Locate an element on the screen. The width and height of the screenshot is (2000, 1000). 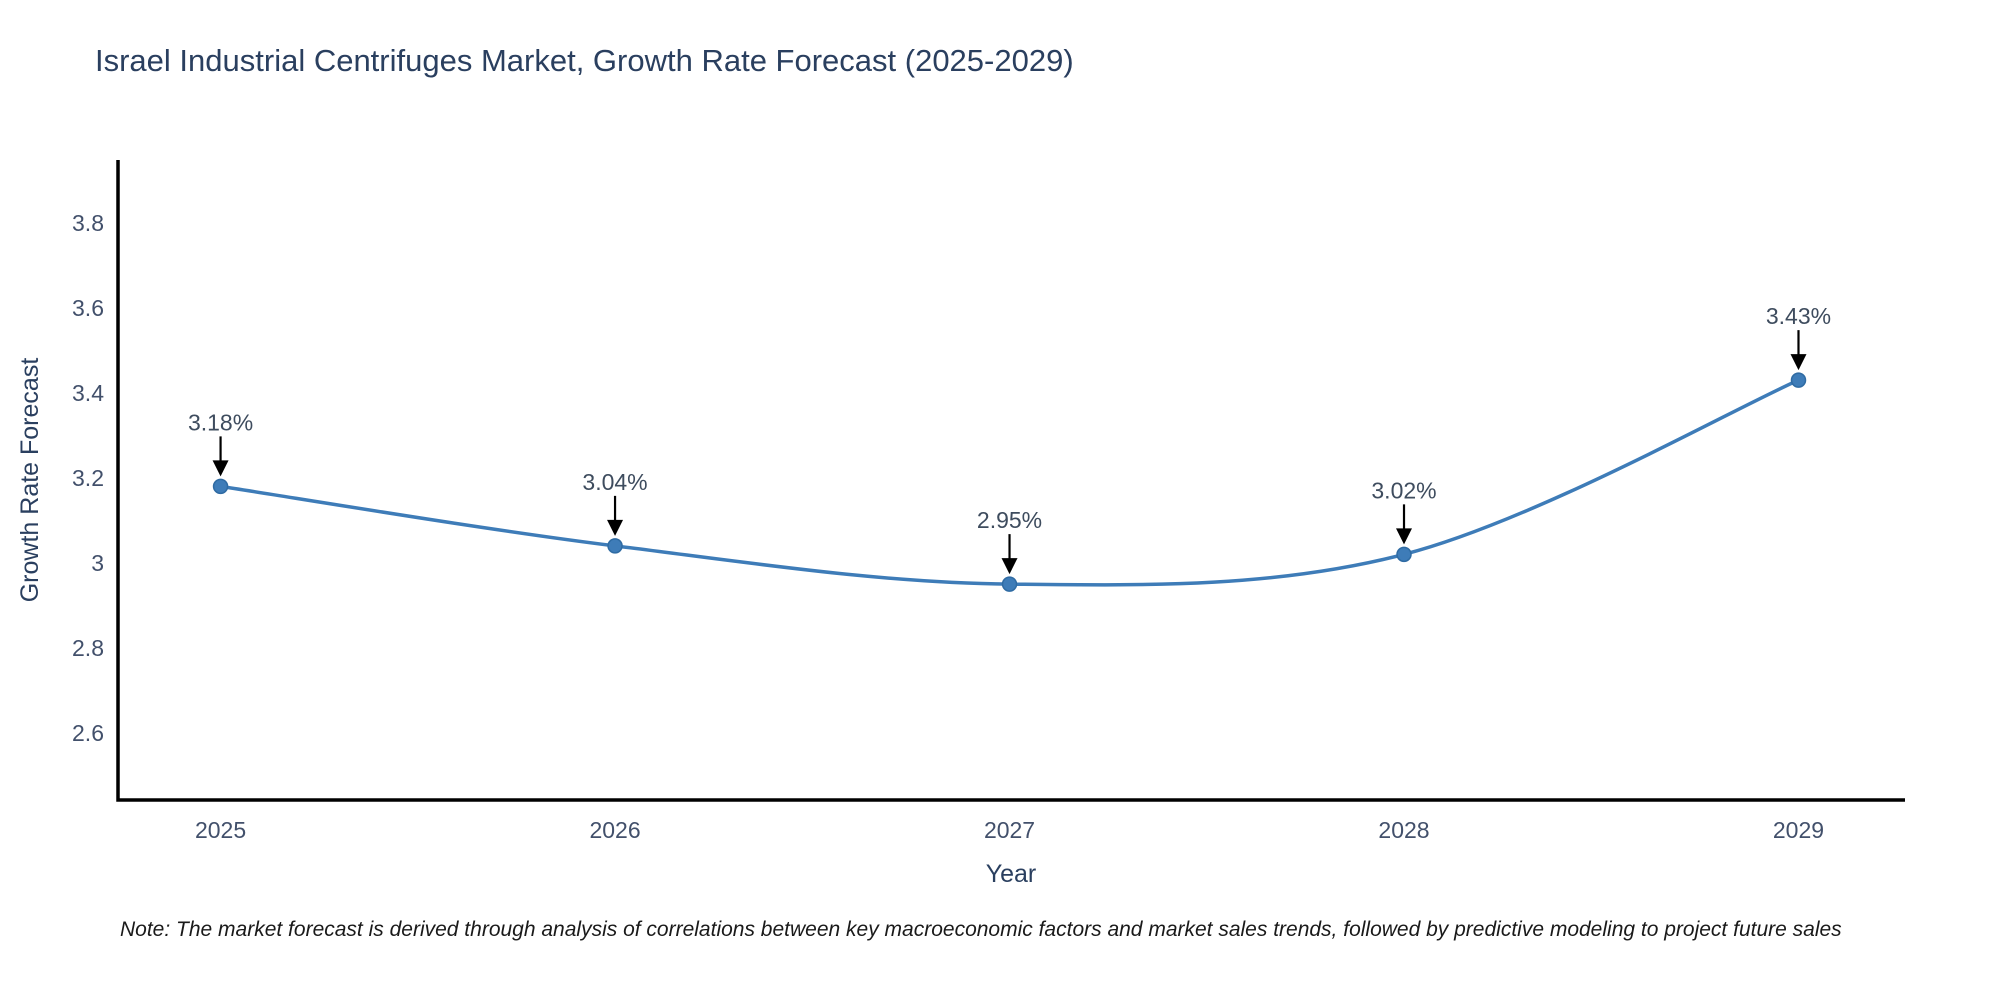
y-tick-label: 2.6 is located at coordinates (88, 733).